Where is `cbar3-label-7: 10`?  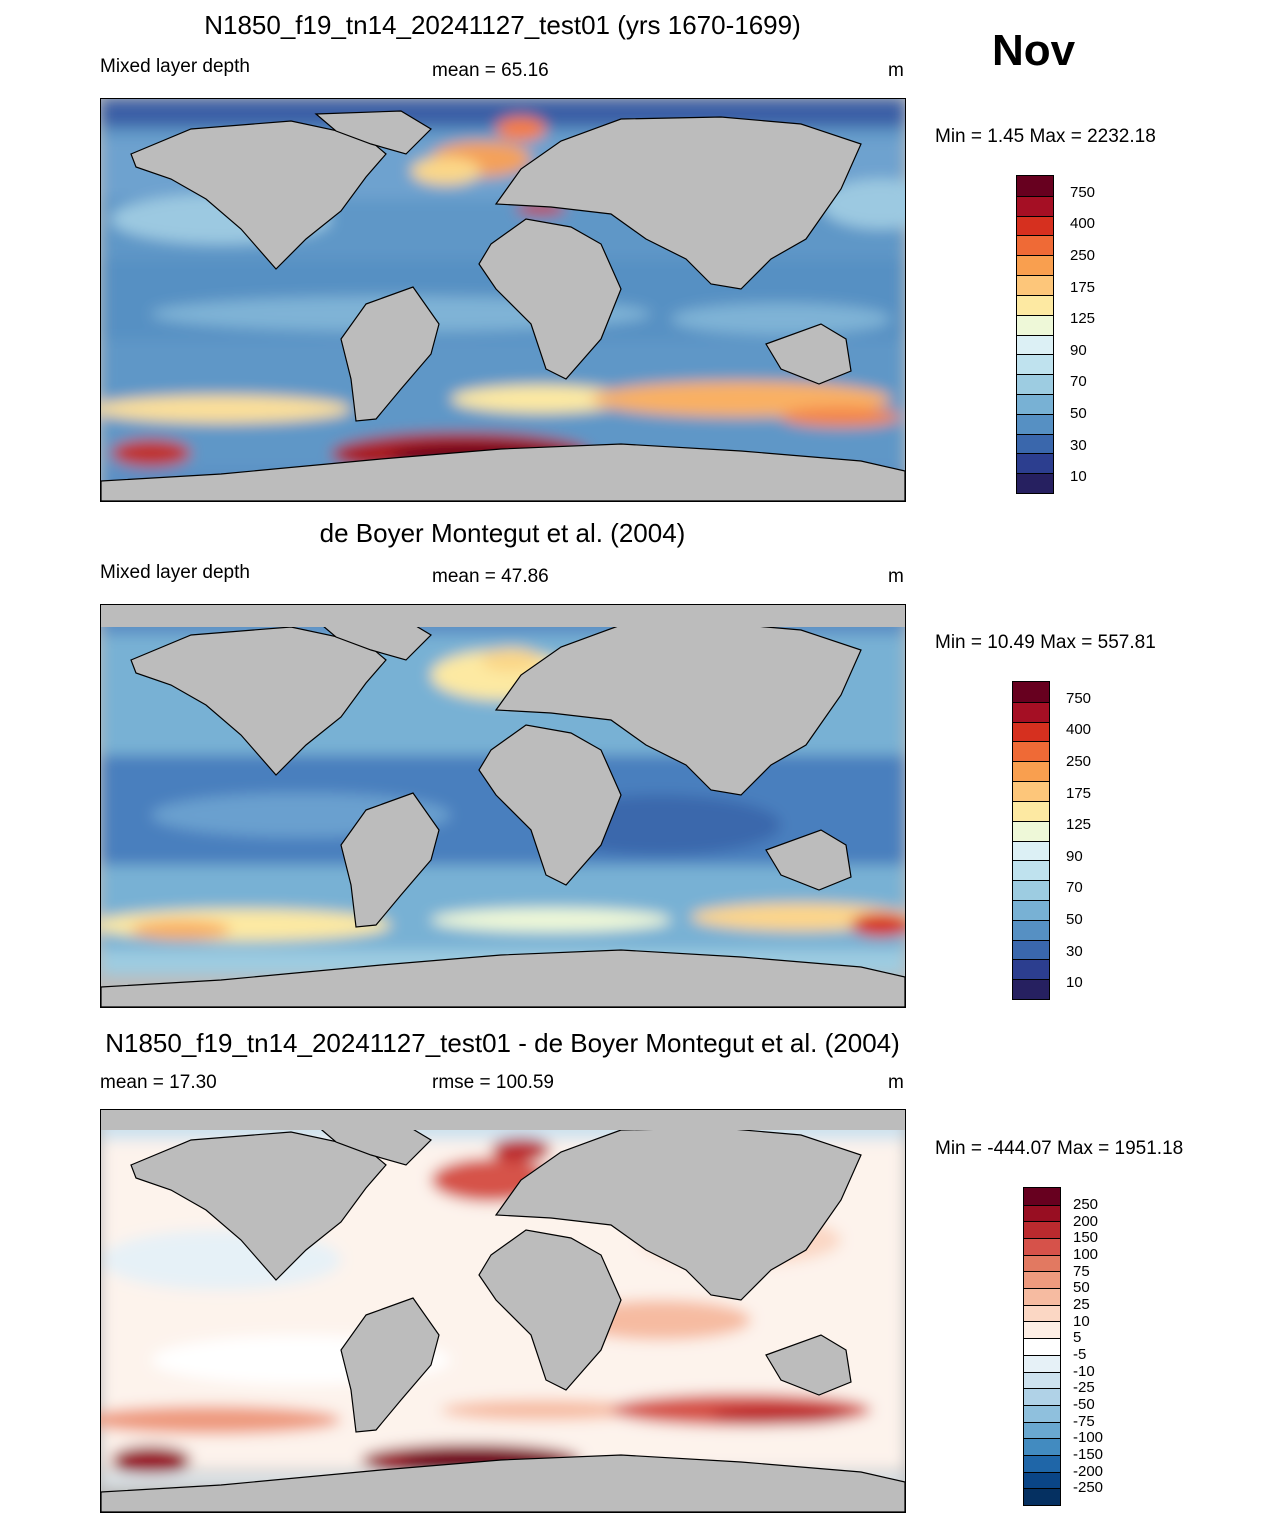 cbar3-label-7: 10 is located at coordinates (1081, 1321).